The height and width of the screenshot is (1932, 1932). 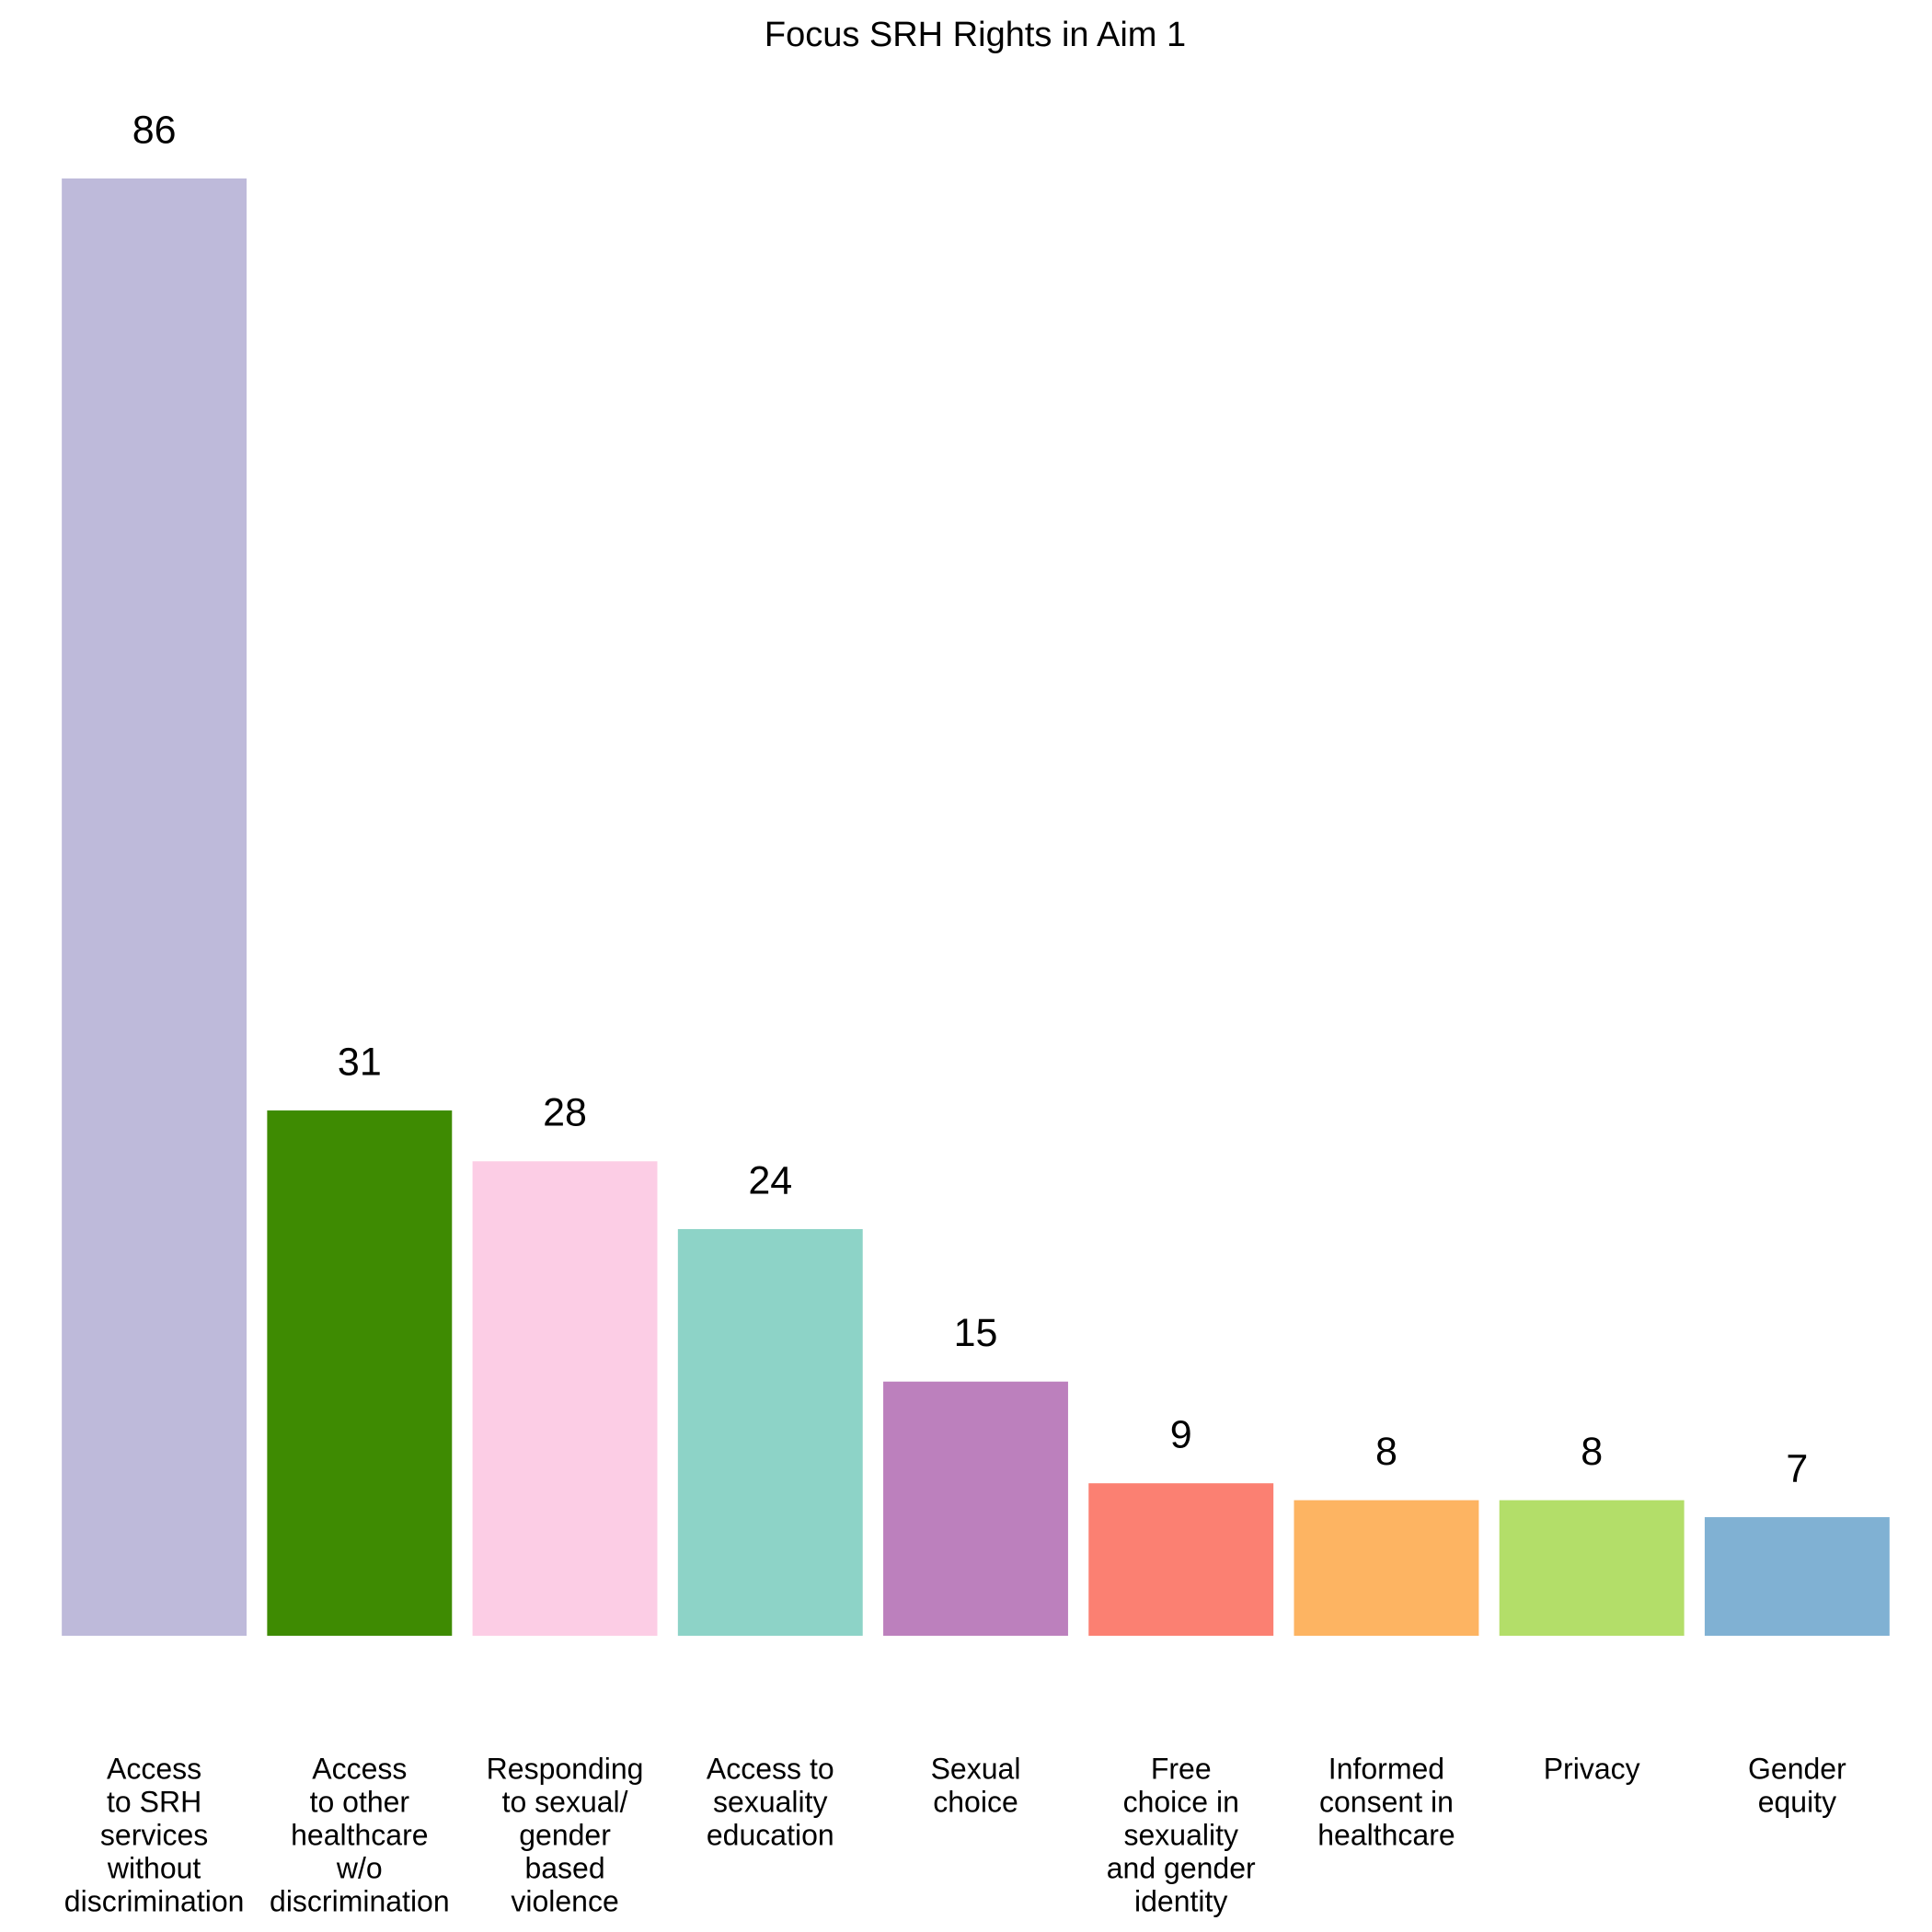 I want to click on chart-title: Focus SRH Rights in Aim 1, so click(x=975, y=35).